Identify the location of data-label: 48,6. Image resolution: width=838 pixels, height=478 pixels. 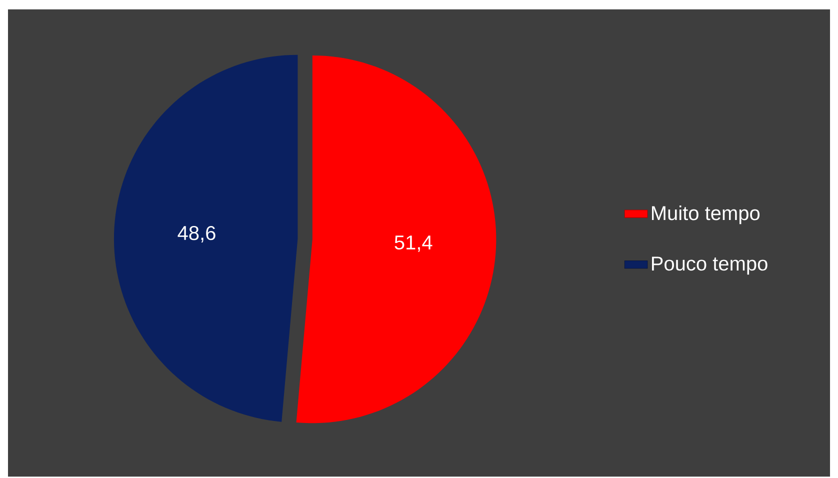
(197, 234).